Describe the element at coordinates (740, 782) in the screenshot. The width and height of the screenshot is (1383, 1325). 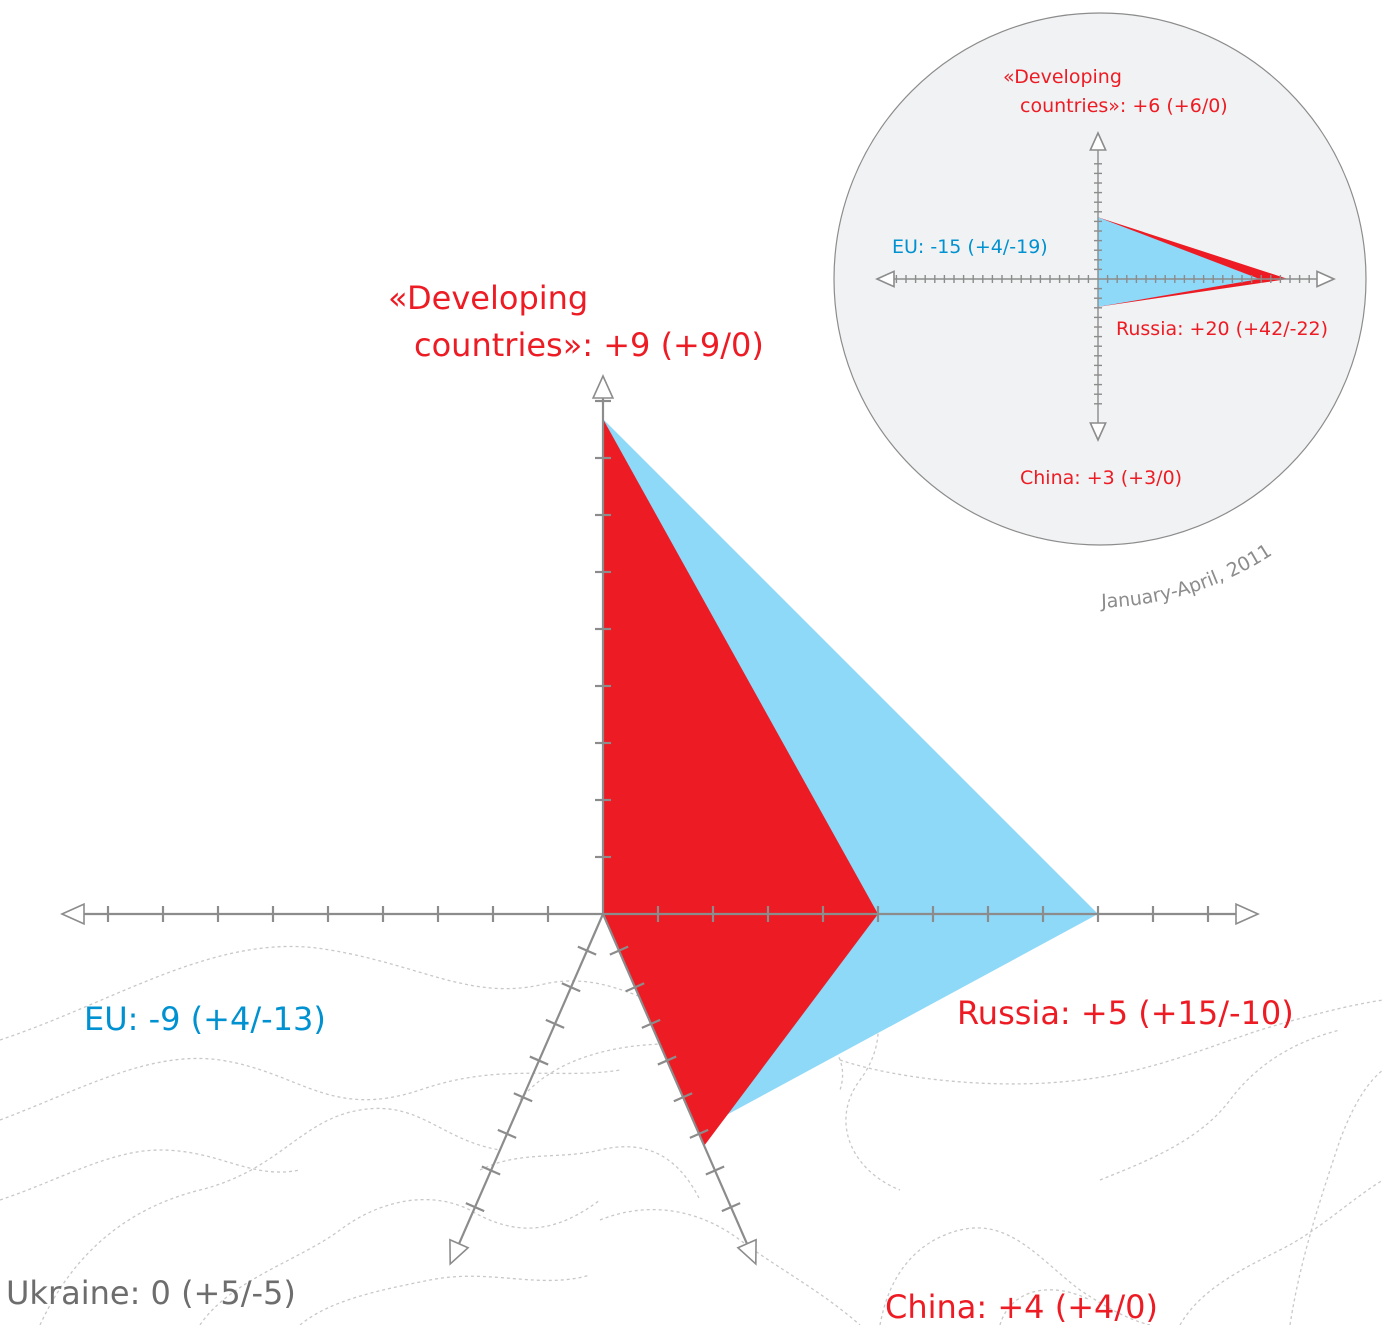
I see `series-polygon-red` at that location.